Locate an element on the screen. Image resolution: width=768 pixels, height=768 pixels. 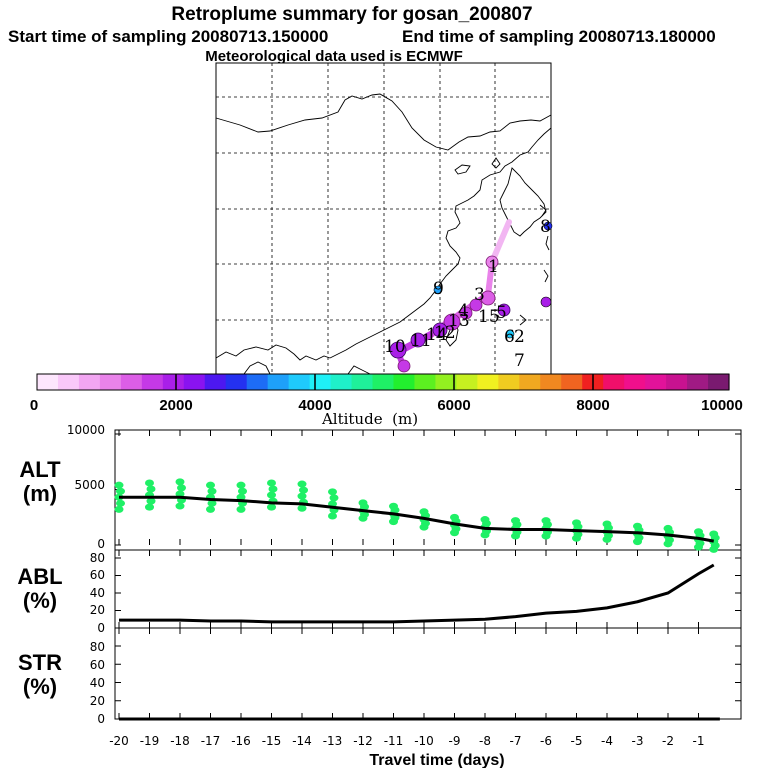
end-time-label: End time of sampling 20080713.180000 is located at coordinates (559, 36).